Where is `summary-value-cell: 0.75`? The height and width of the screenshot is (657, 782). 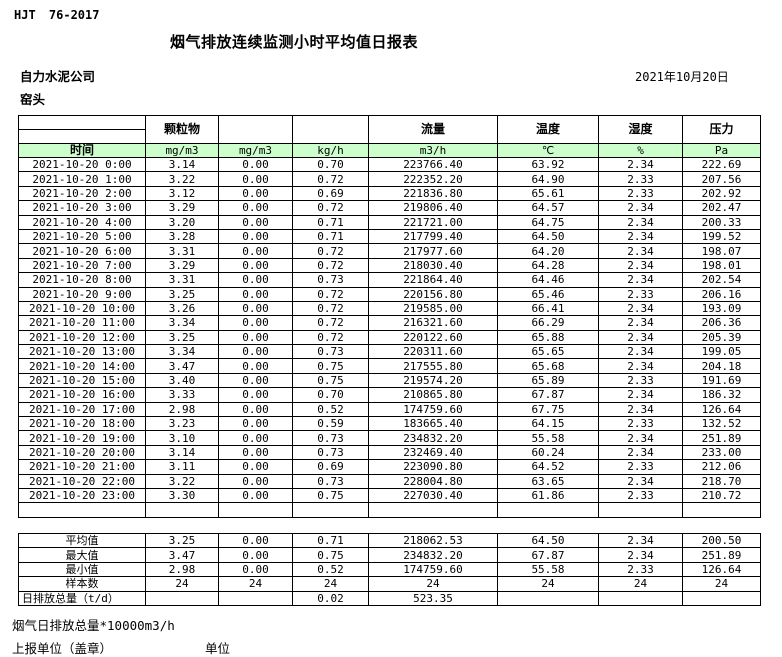
summary-value-cell: 0.75 is located at coordinates (330, 555).